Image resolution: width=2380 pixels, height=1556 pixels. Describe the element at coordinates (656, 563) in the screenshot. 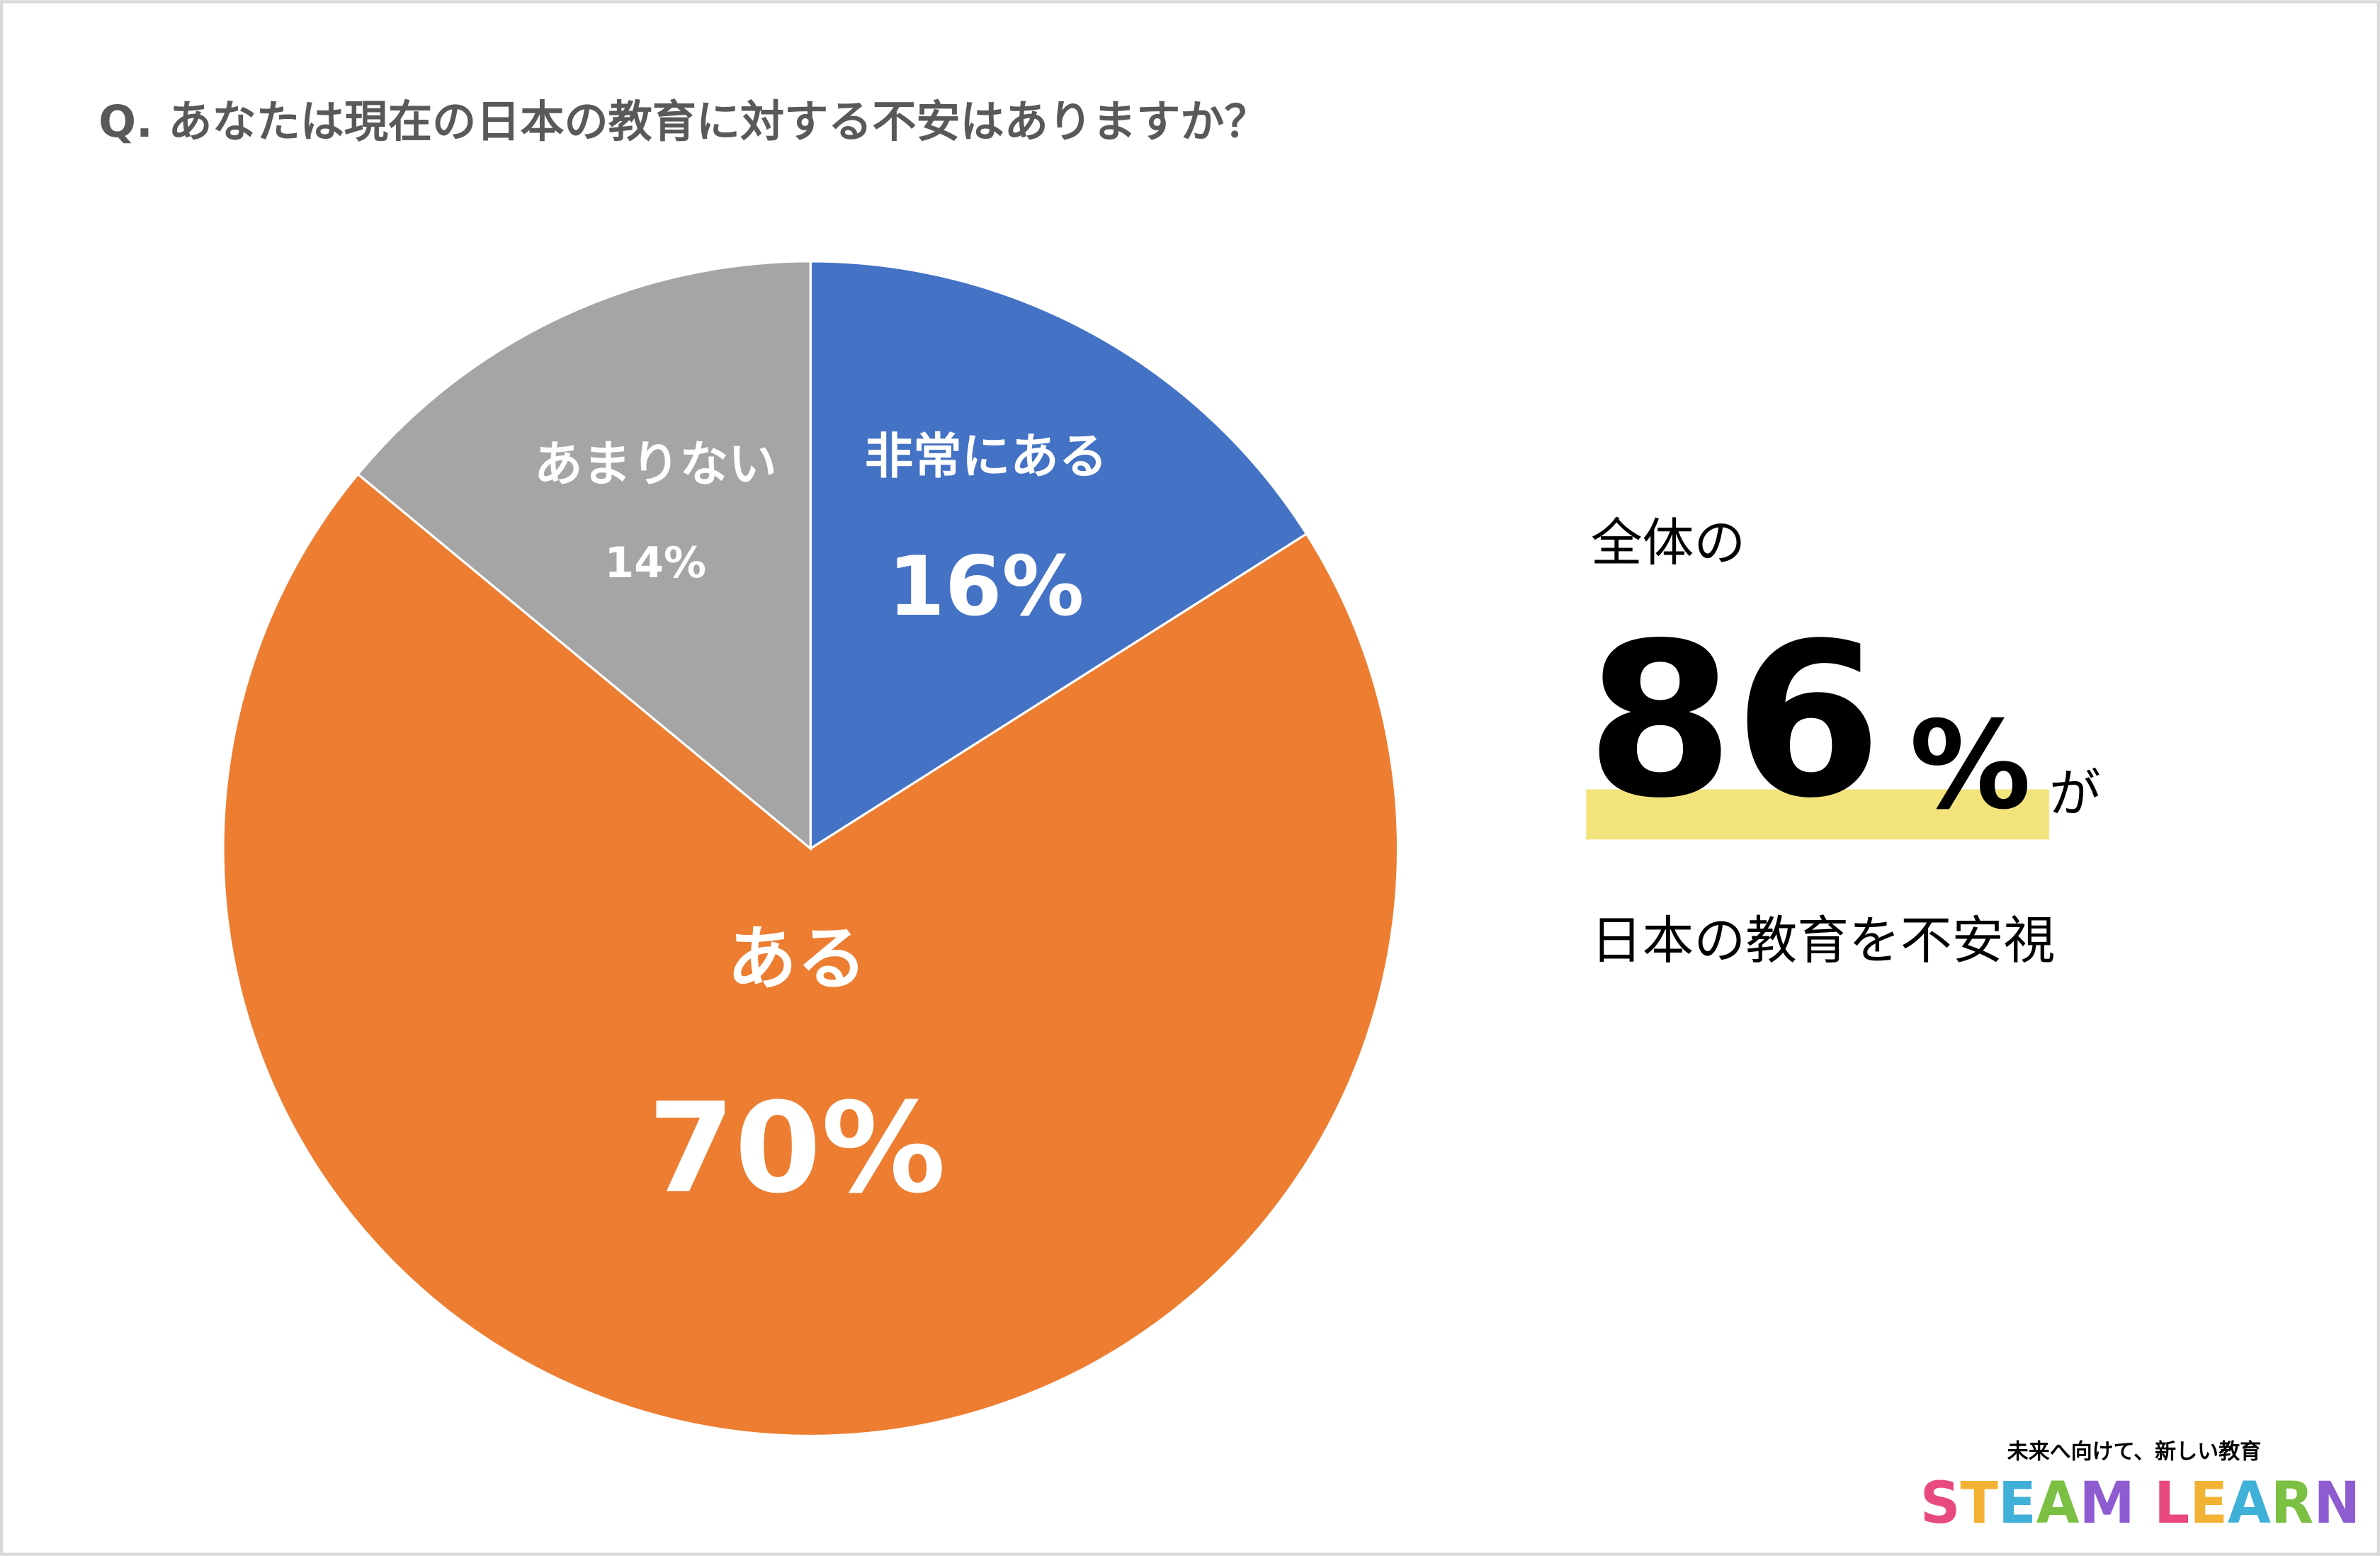

I see `data-label: 14%` at that location.